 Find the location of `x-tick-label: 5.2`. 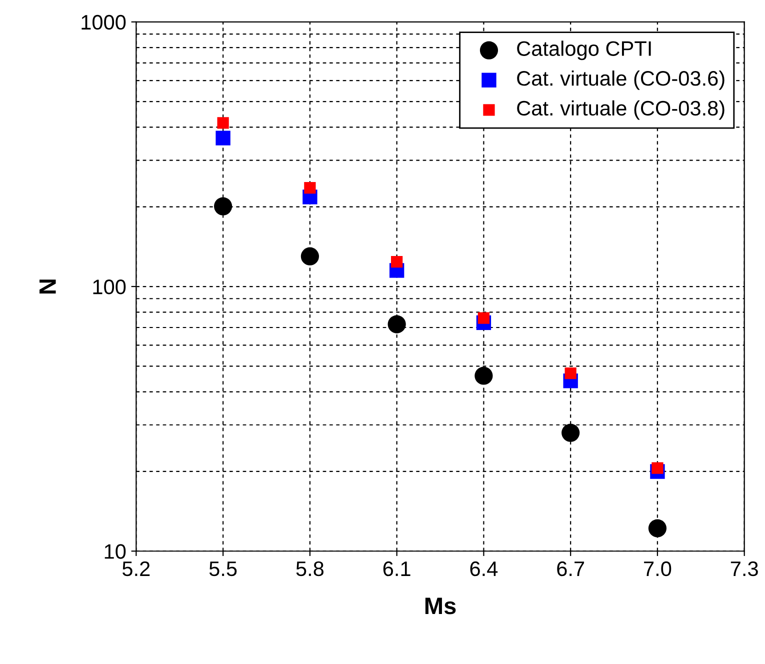

x-tick-label: 5.2 is located at coordinates (136, 568).